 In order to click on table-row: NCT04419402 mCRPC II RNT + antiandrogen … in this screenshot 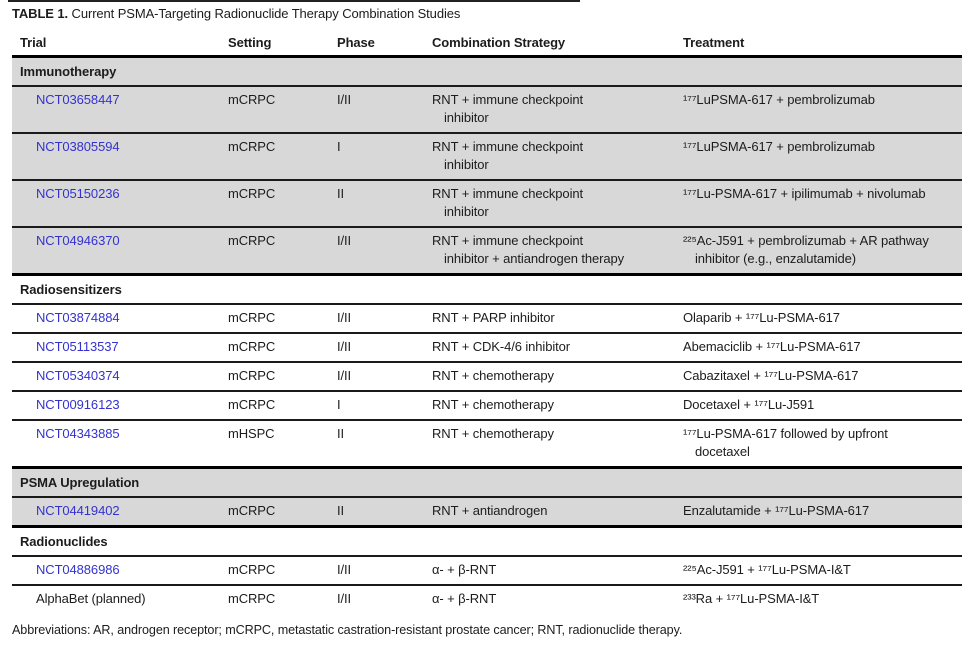, I will do `click(487, 511)`.